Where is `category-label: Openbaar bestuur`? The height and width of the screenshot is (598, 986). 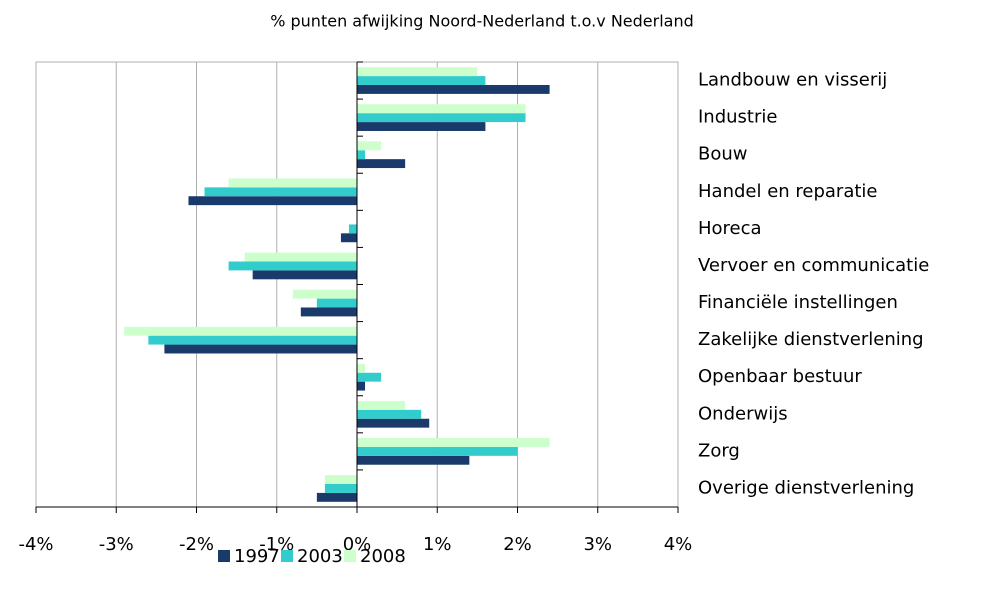 category-label: Openbaar bestuur is located at coordinates (780, 376).